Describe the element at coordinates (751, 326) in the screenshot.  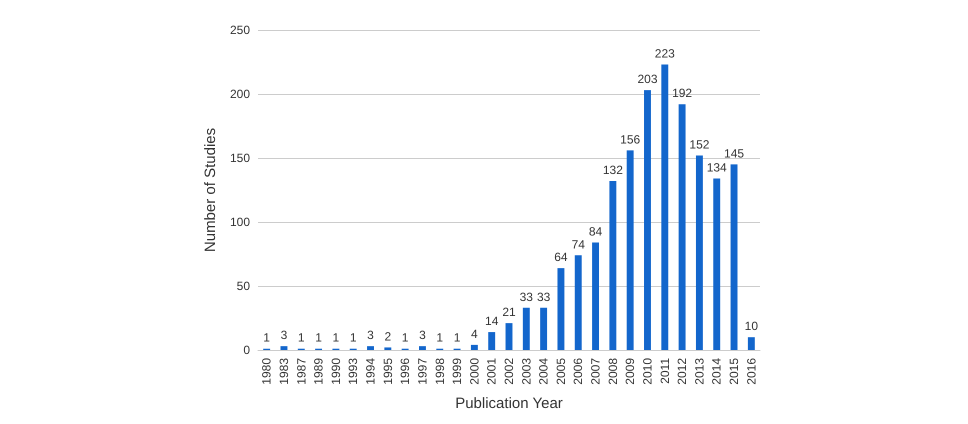
I see `data-label: 10` at that location.